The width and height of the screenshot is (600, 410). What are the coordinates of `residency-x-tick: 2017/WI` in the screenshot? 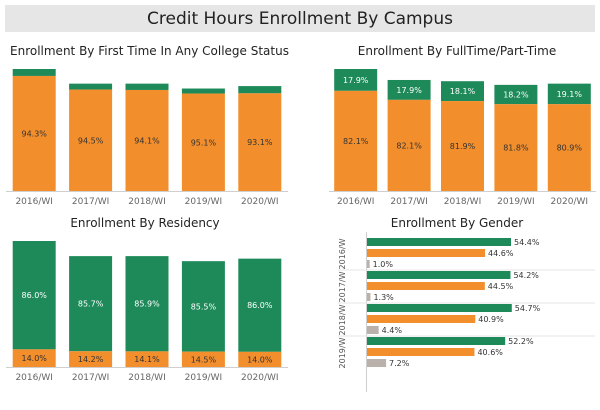 It's located at (91, 378).